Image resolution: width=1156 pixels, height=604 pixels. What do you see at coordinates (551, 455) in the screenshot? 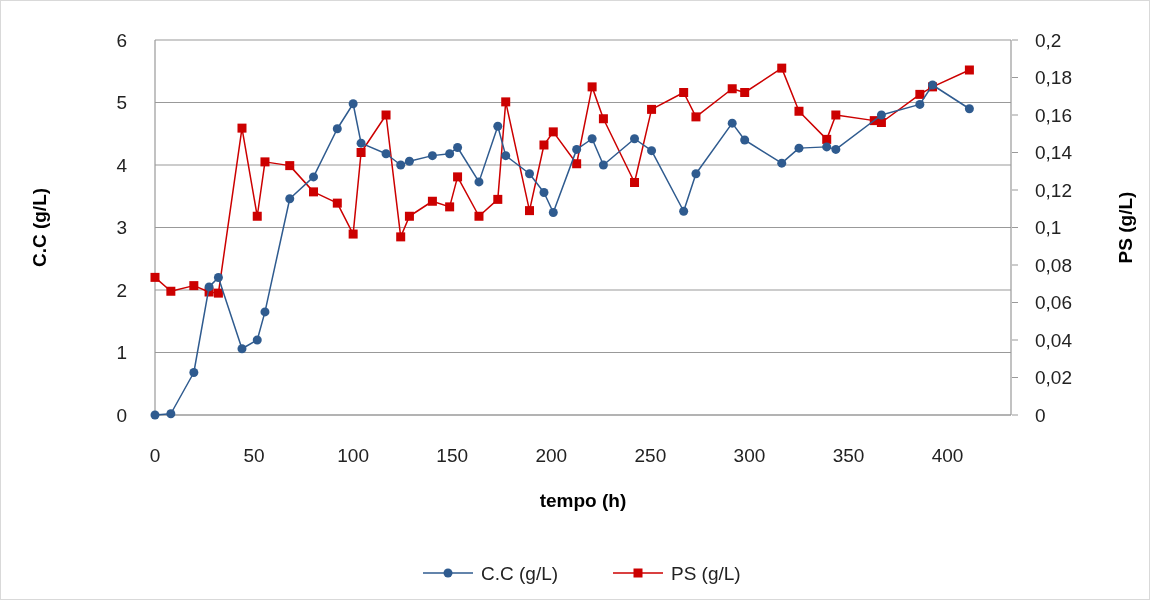
I see `x-tick-label: 200` at bounding box center [551, 455].